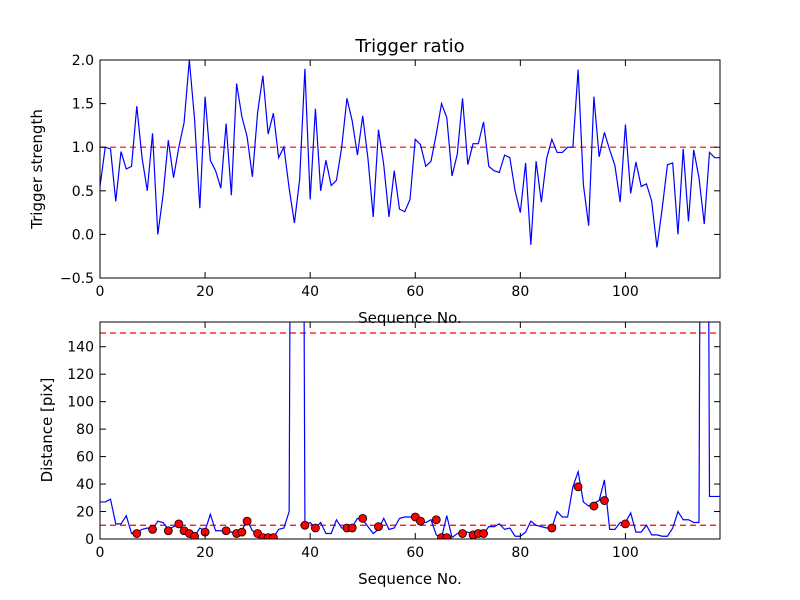 Image resolution: width=800 pixels, height=600 pixels. Describe the element at coordinates (80, 403) in the screenshot. I see `y-tick-label: 100` at that location.